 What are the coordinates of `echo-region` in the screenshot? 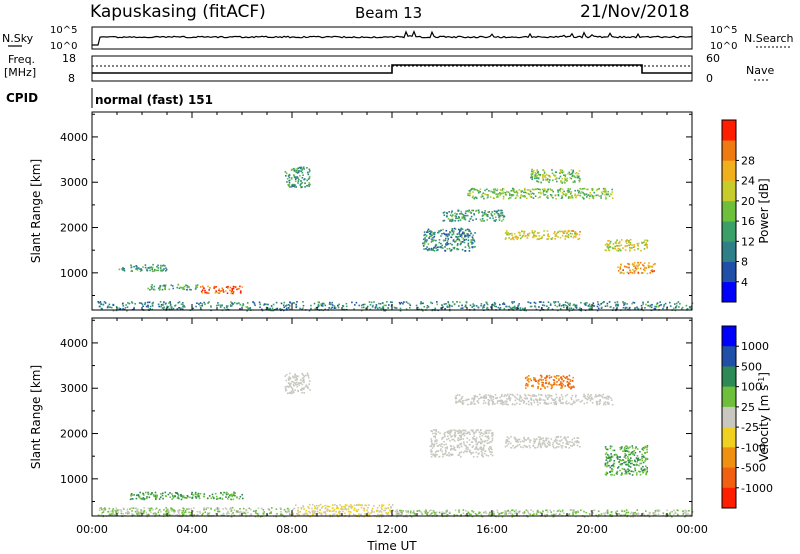 It's located at (395, 306).